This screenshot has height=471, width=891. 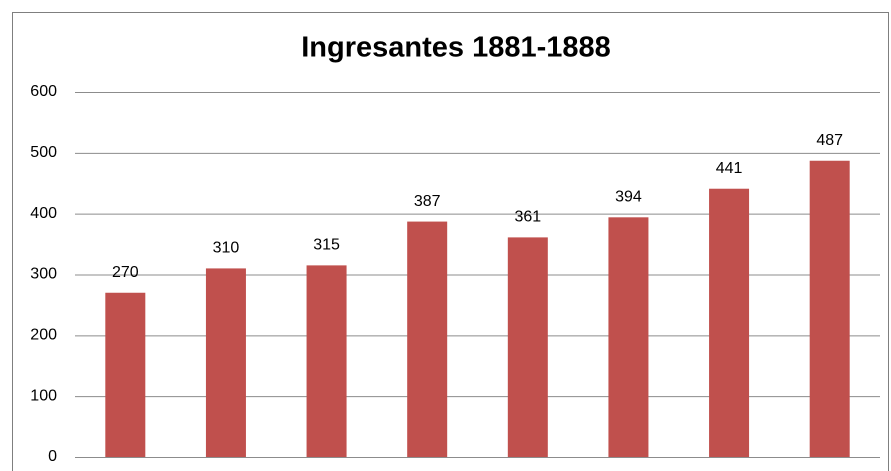 I want to click on y-tick-label: 100, so click(x=43, y=395).